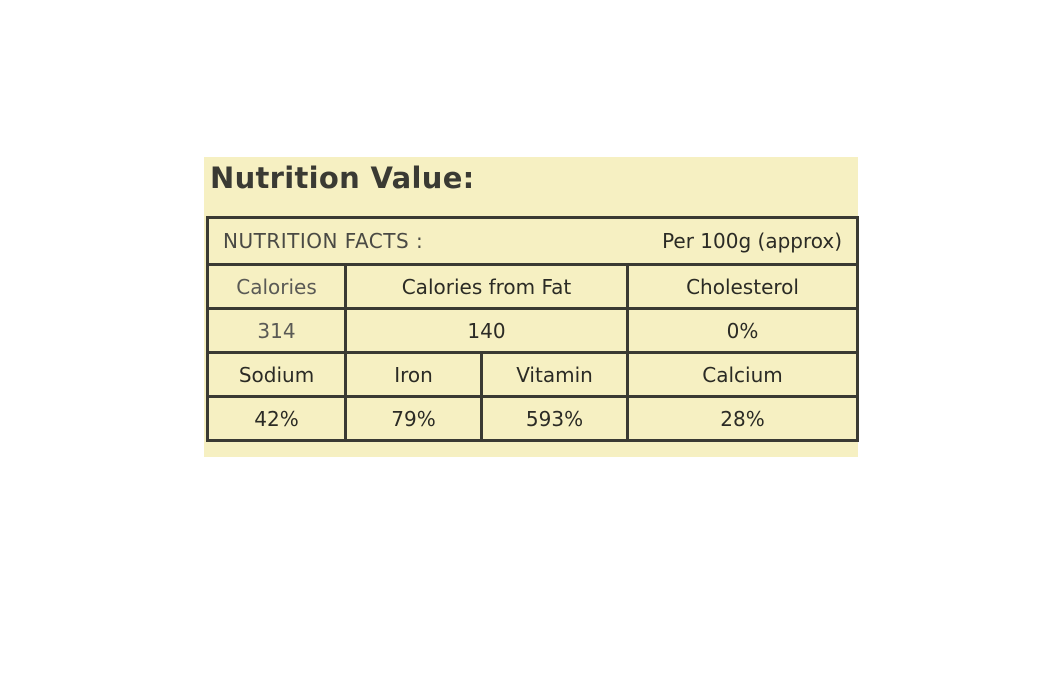 This screenshot has width=1061, height=678. Describe the element at coordinates (276, 286) in the screenshot. I see `header-calories: Calories` at that location.